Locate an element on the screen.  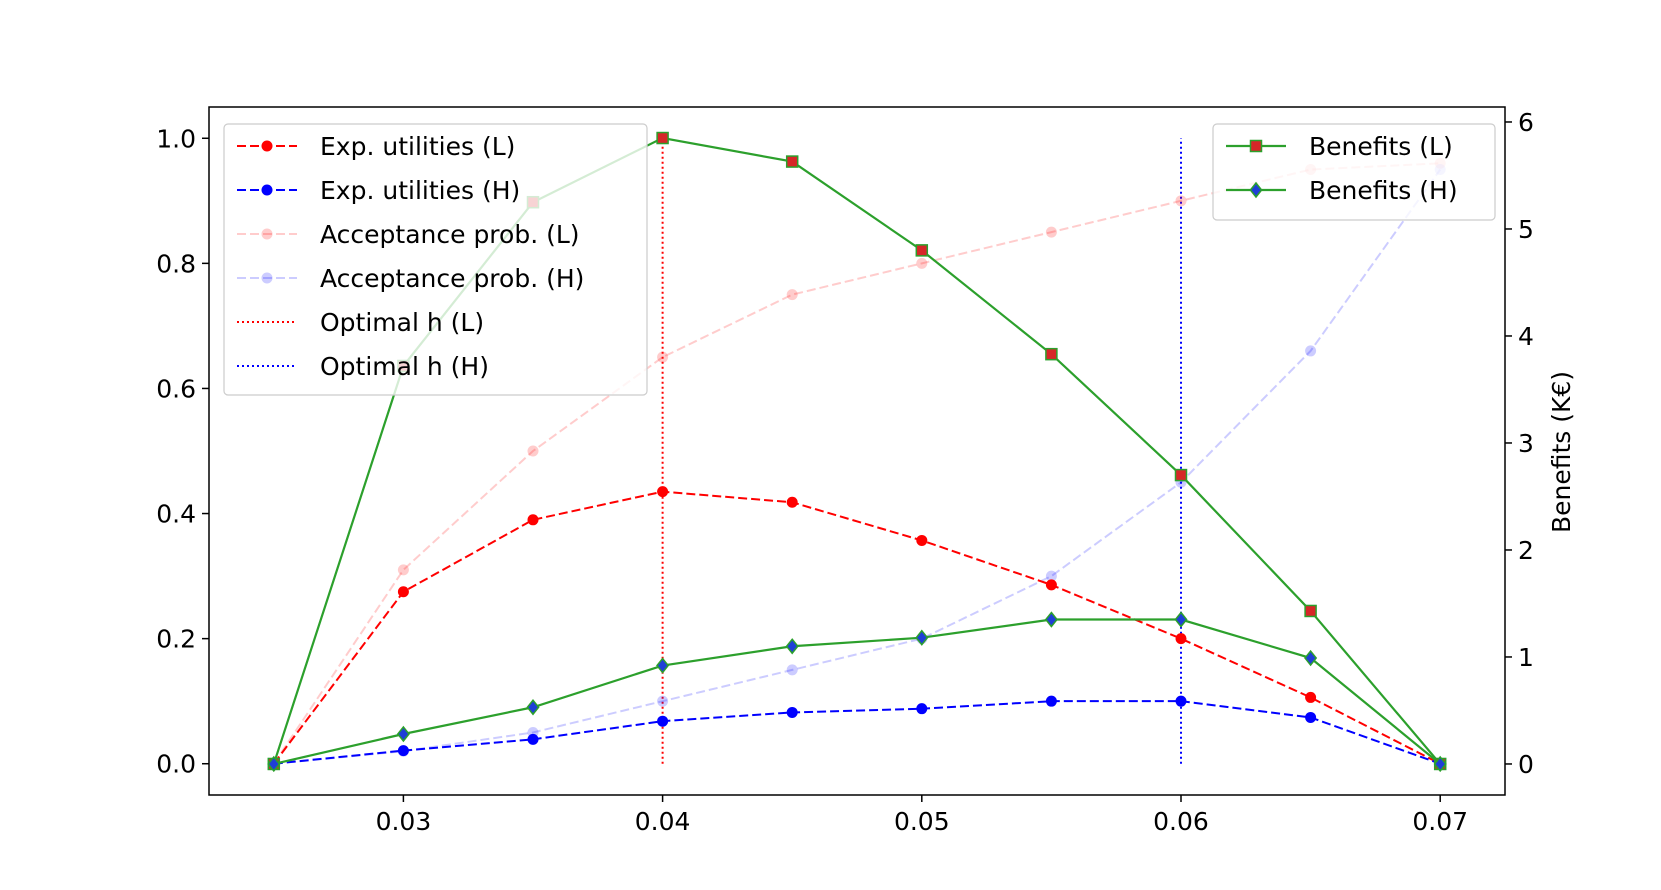
legend-item-acceptance-prob-l: Acceptance prob. (L) is located at coordinates (408, 234).